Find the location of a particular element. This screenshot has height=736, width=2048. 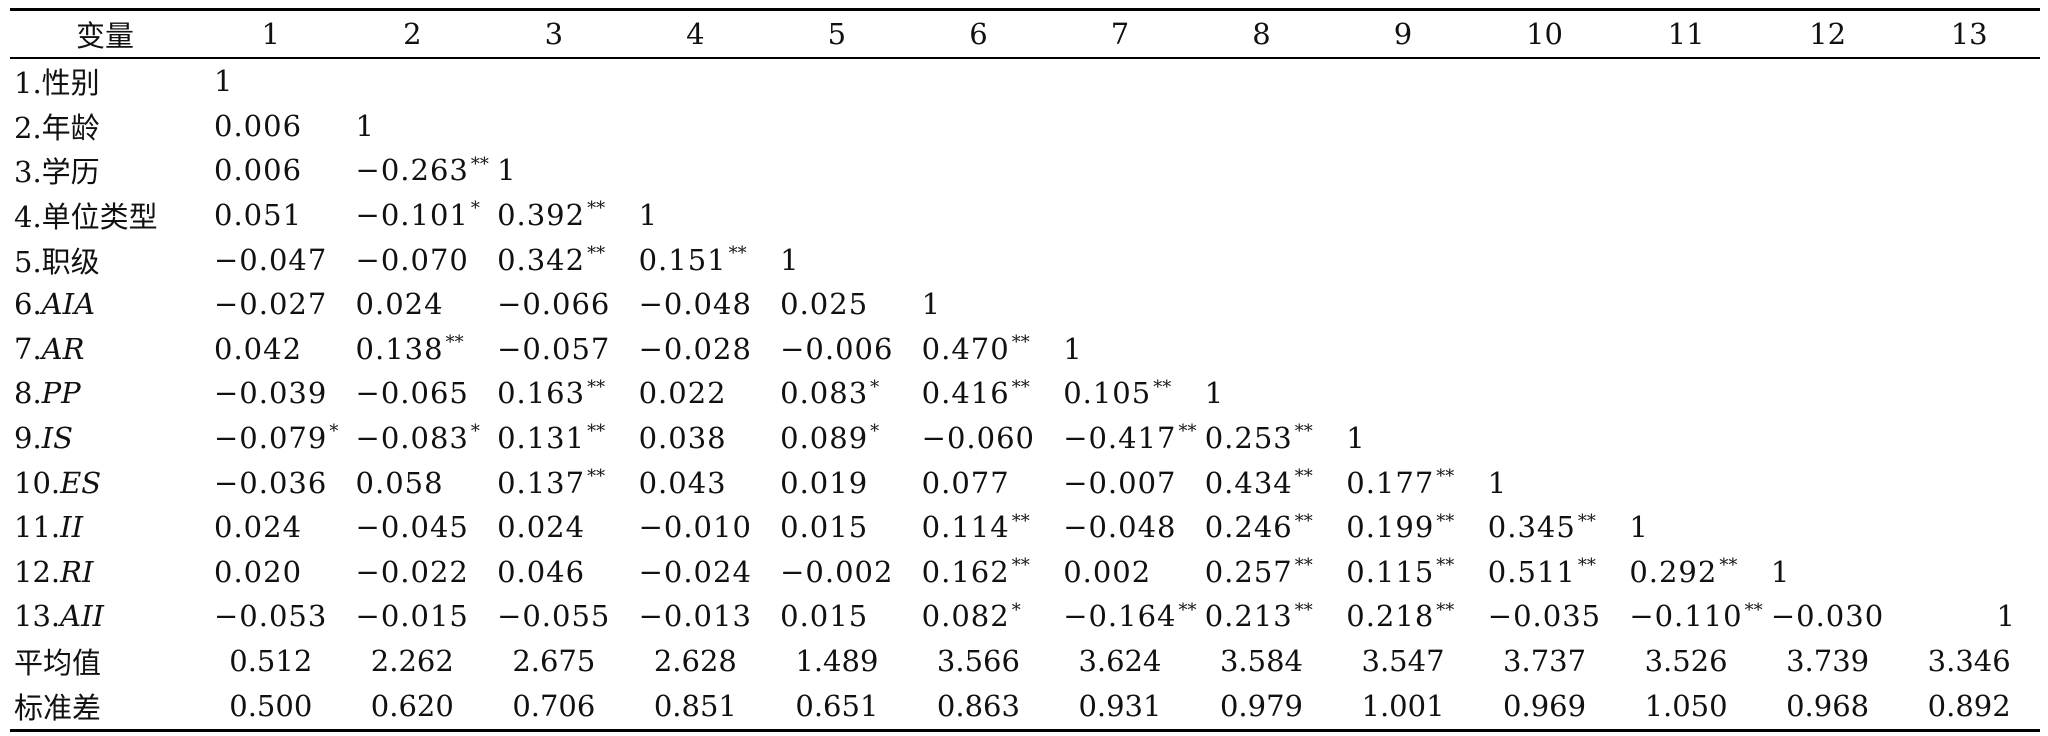

correlation-value: 0.416 is located at coordinates (965, 393).